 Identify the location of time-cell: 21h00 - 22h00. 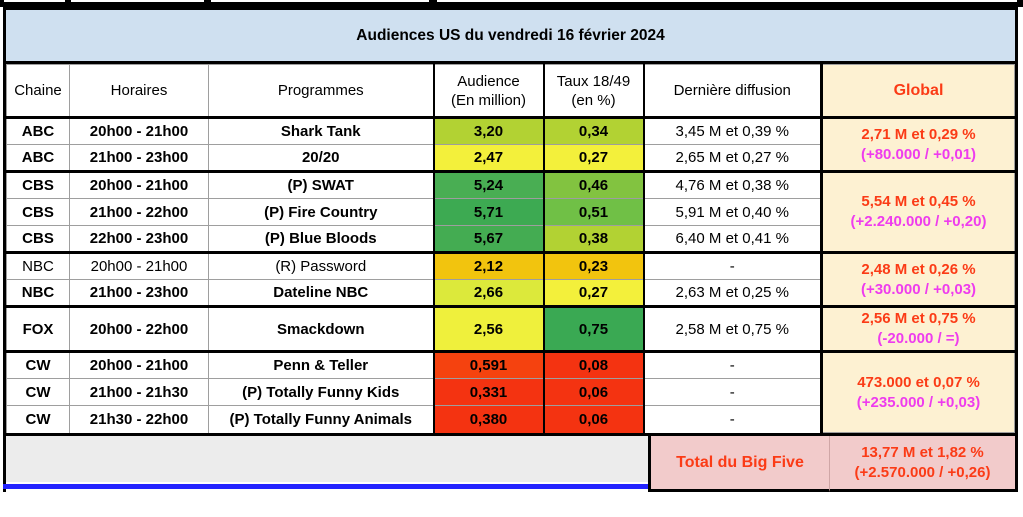
(139, 212).